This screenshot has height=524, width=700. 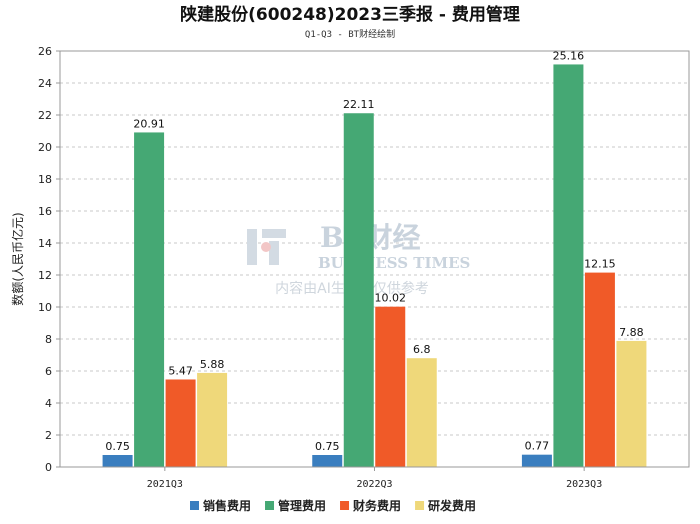 I want to click on y-tick-label: 26, so click(x=45, y=51).